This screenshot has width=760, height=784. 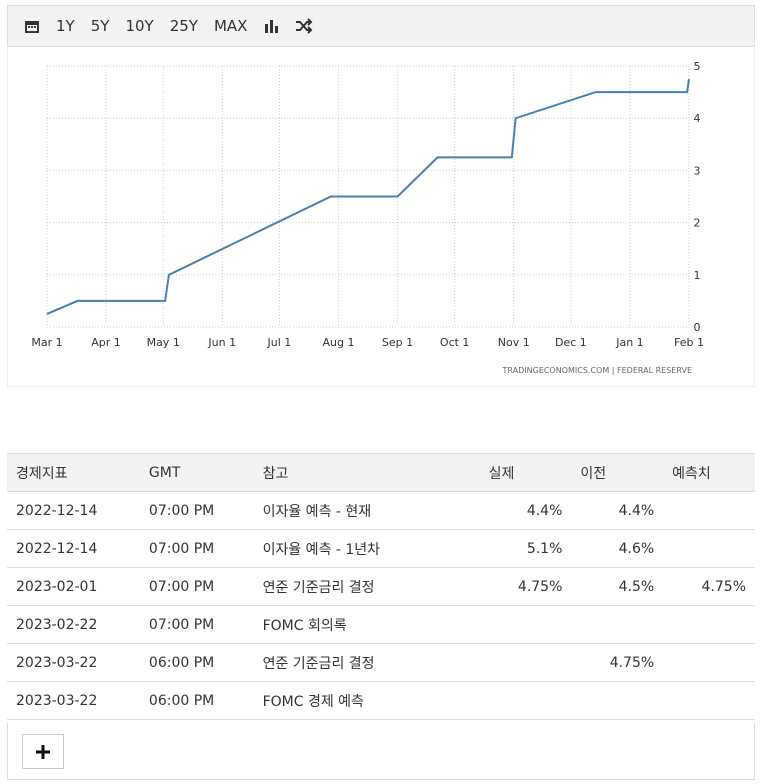 I want to click on x-tick-label: Aug 1, so click(x=338, y=342).